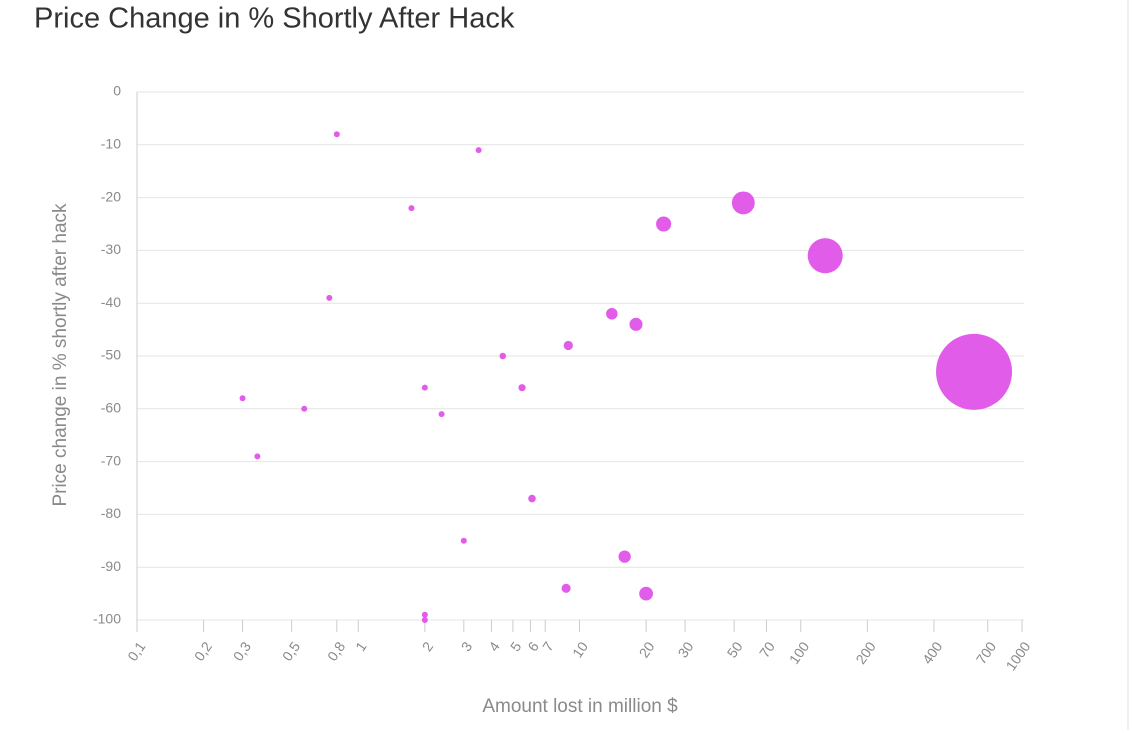  What do you see at coordinates (111, 355) in the screenshot?
I see `y-tick-label: -50` at bounding box center [111, 355].